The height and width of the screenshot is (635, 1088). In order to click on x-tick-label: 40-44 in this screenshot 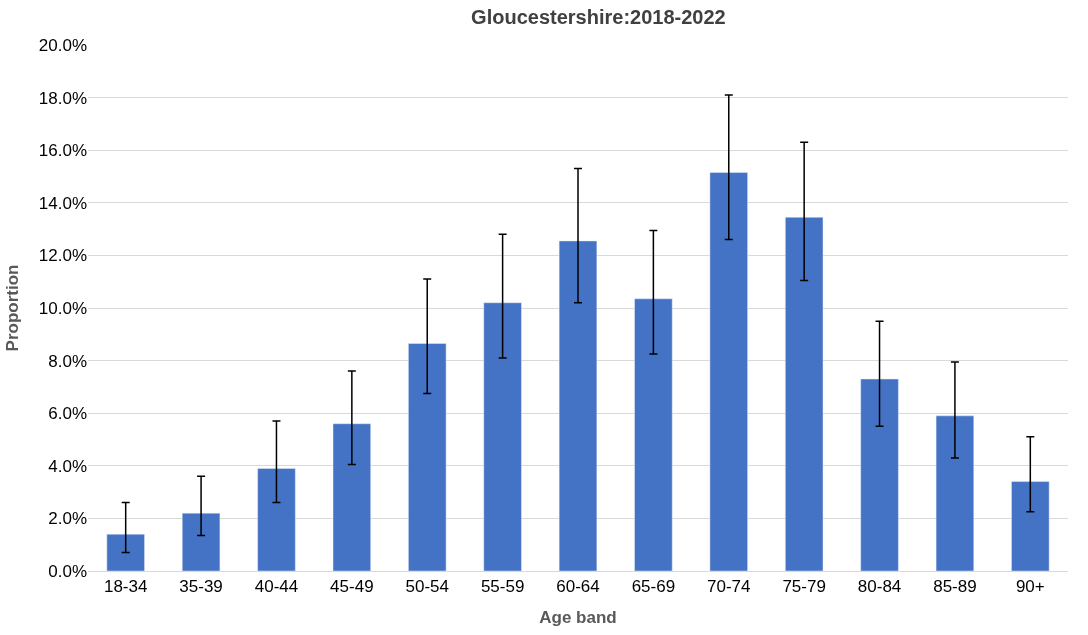, I will do `click(276, 587)`.